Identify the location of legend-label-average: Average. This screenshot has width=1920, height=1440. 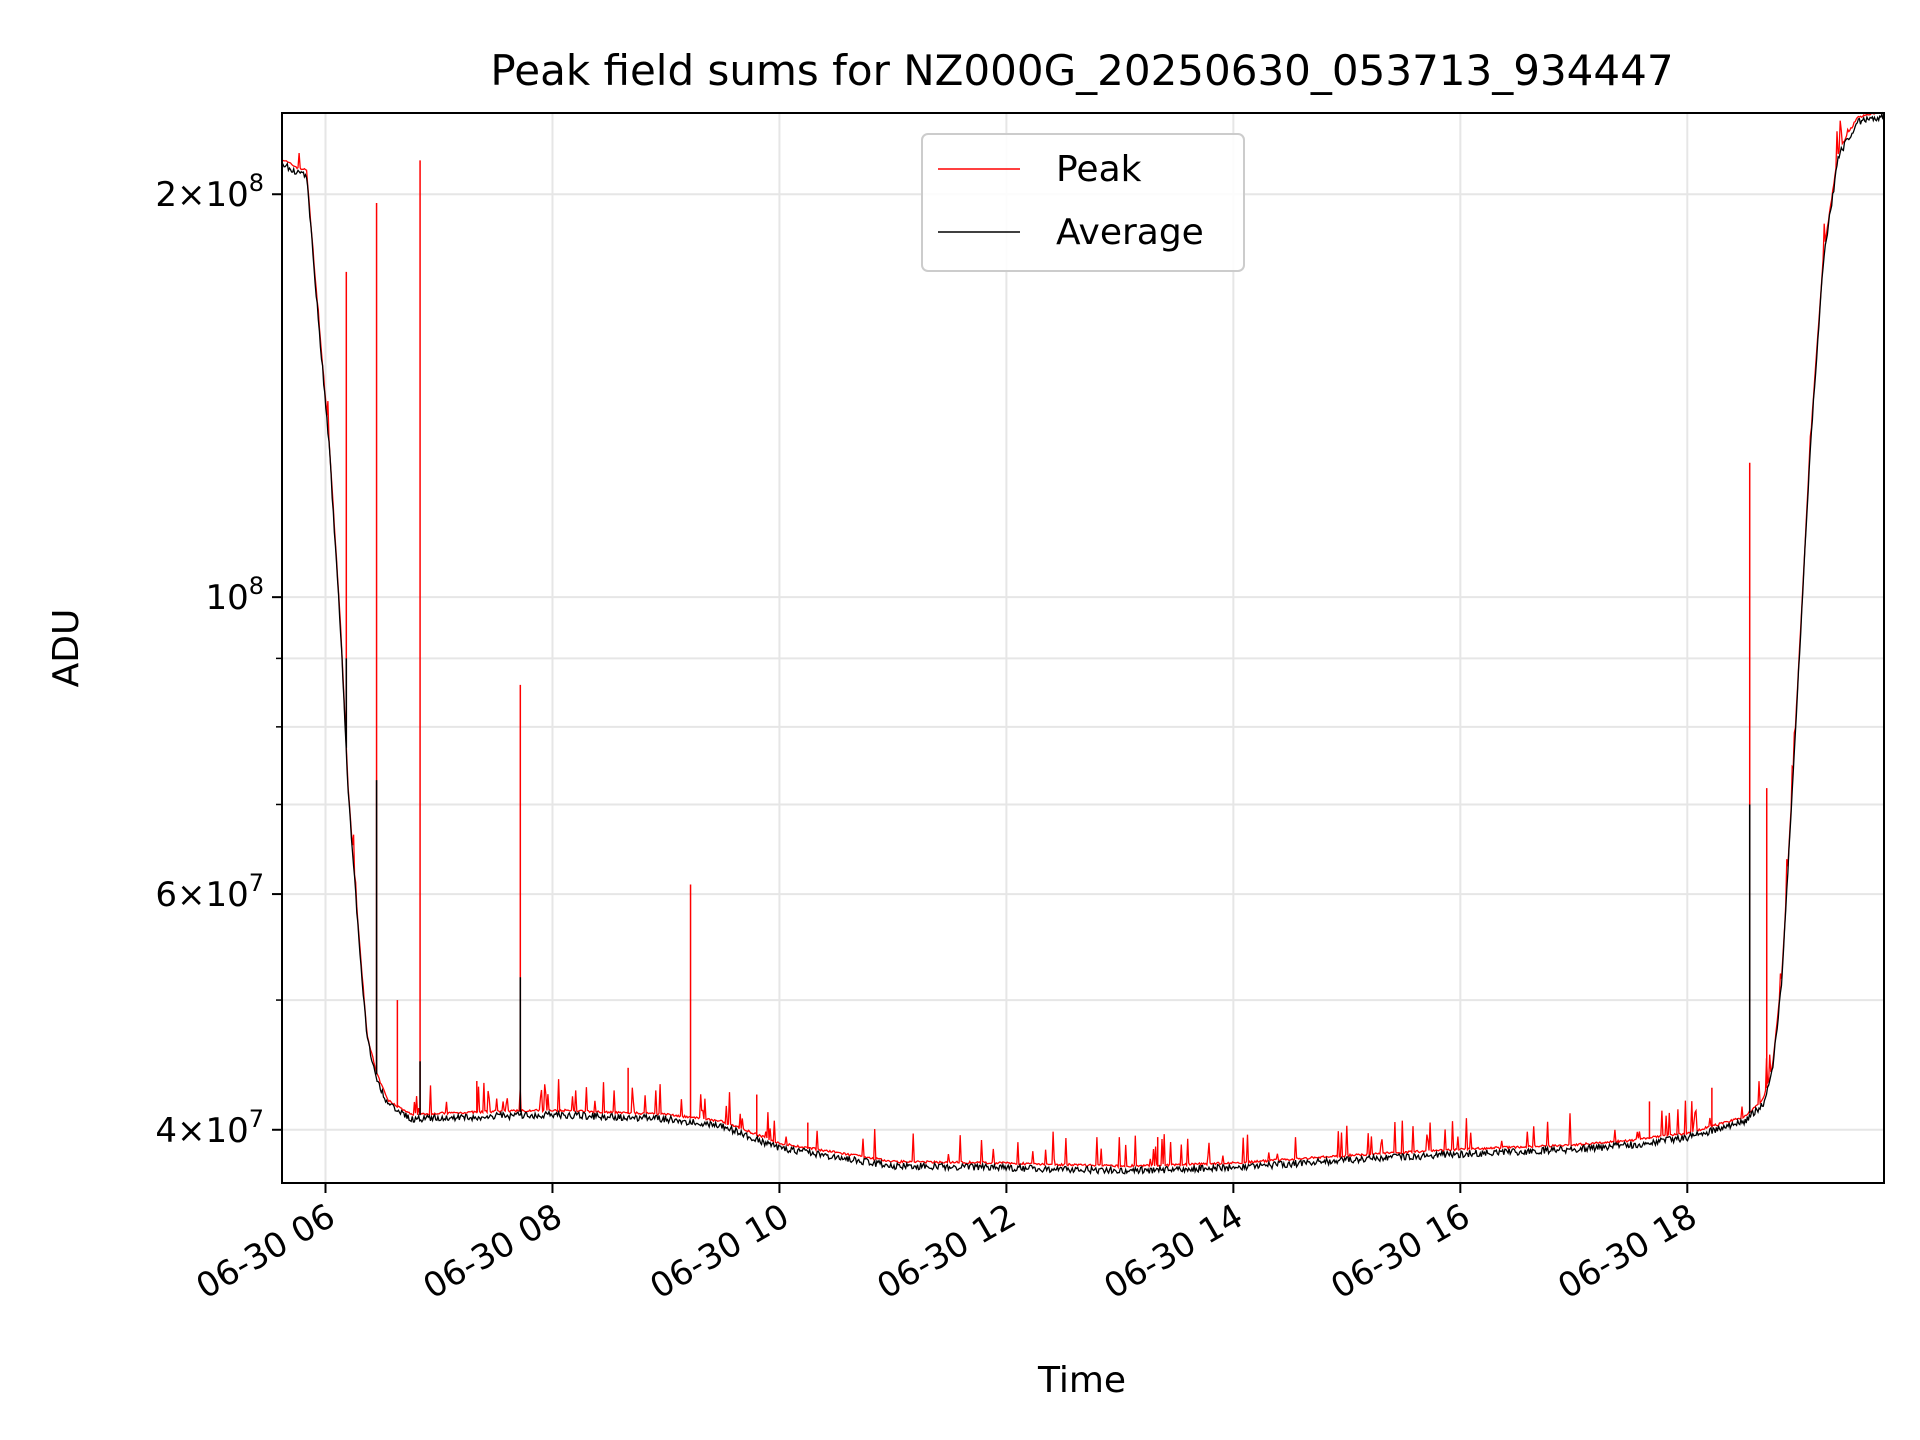
(1130, 232).